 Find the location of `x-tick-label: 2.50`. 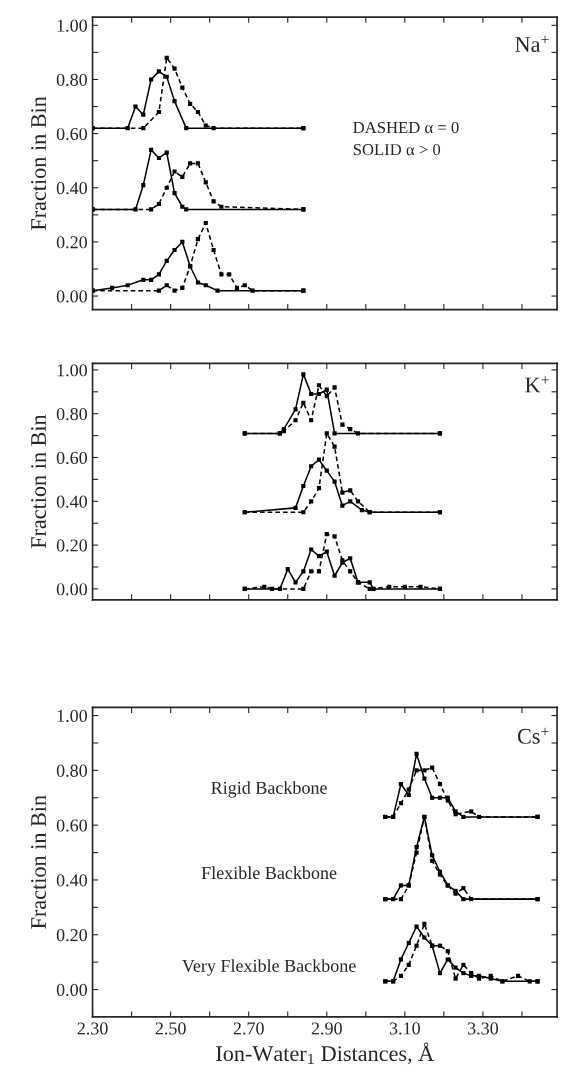

x-tick-label: 2.50 is located at coordinates (170, 1028).